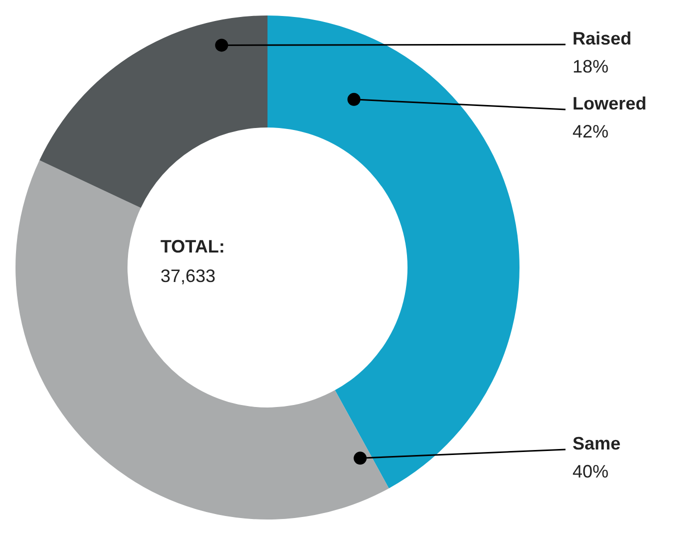 The height and width of the screenshot is (533, 682). What do you see at coordinates (596, 444) in the screenshot?
I see `slice-label: Same` at bounding box center [596, 444].